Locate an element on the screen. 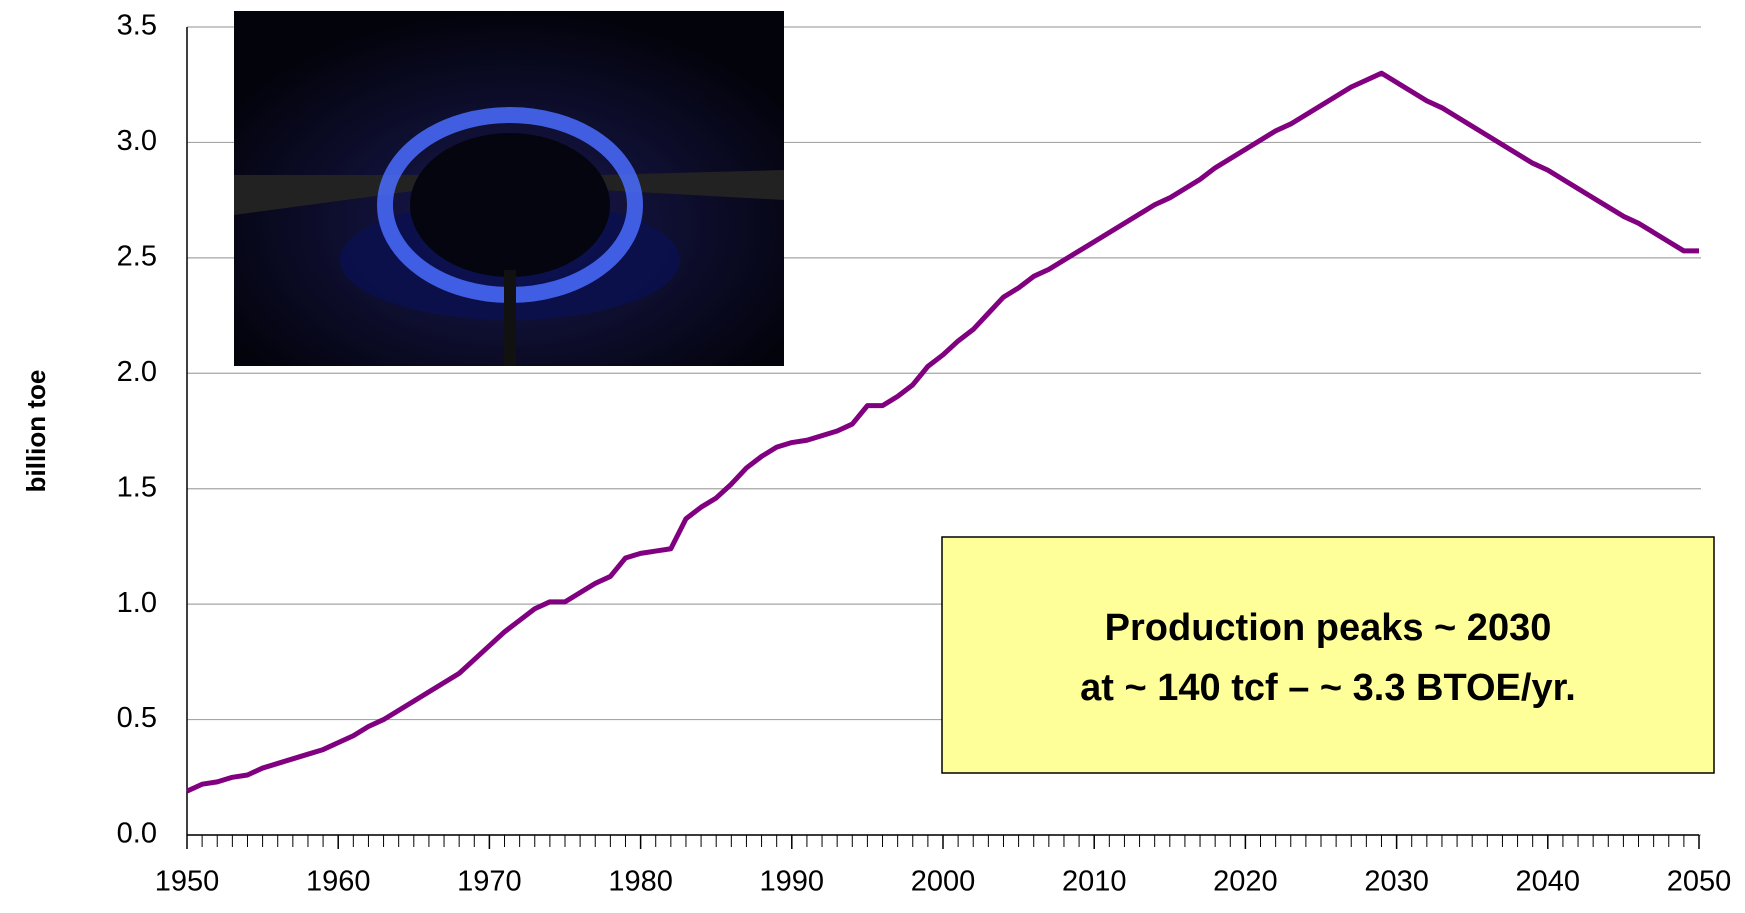  annotation-text: Production peaks ~ 2030 is located at coordinates (1328, 628).